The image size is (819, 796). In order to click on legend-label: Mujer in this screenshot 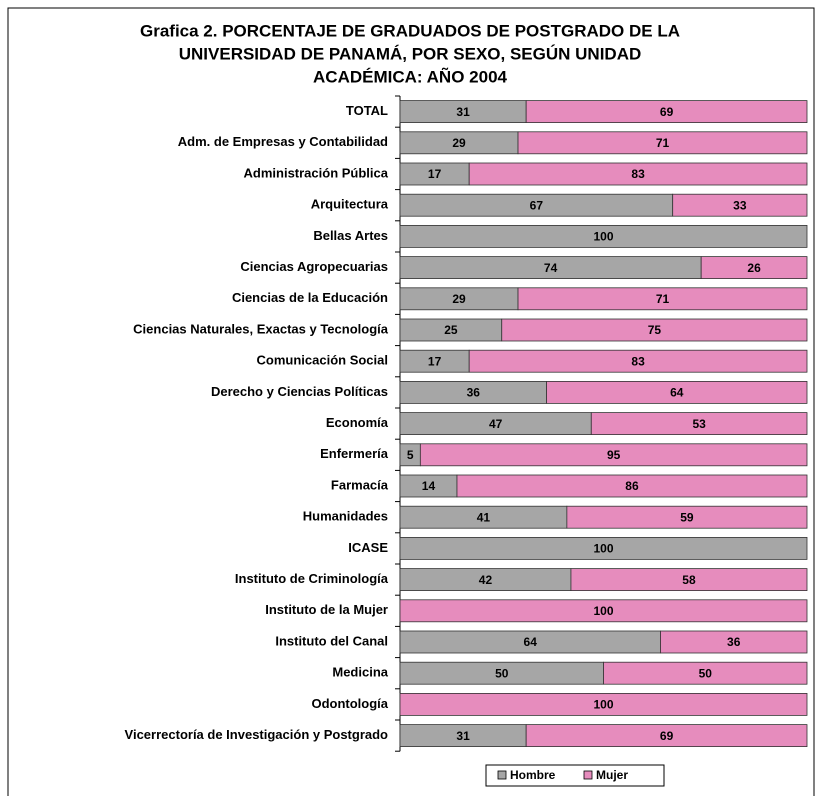, I will do `click(612, 775)`.